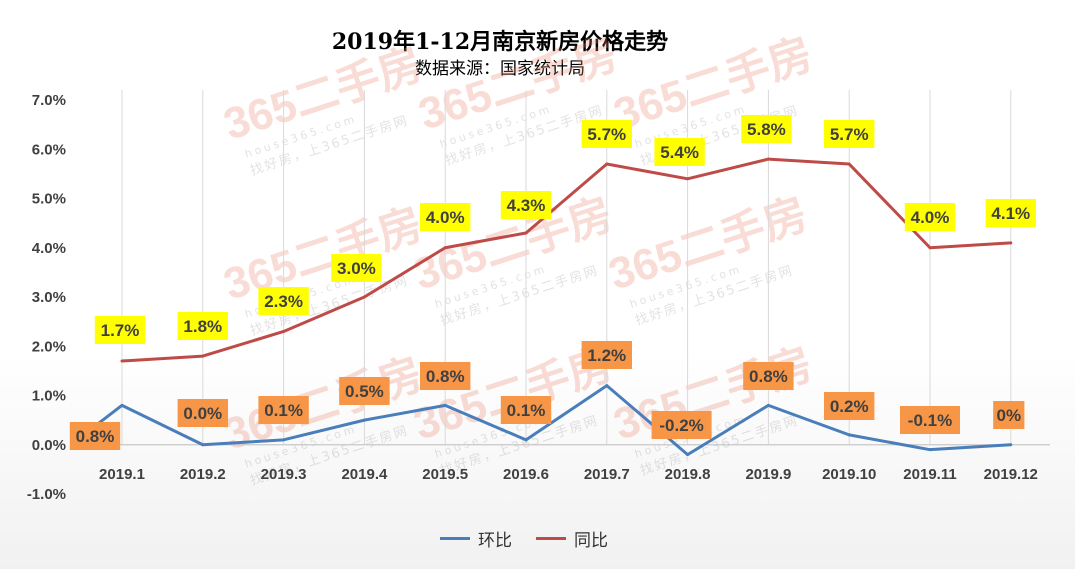 Image resolution: width=1075 pixels, height=569 pixels. I want to click on data-label-mom: 0.5%, so click(364, 391).